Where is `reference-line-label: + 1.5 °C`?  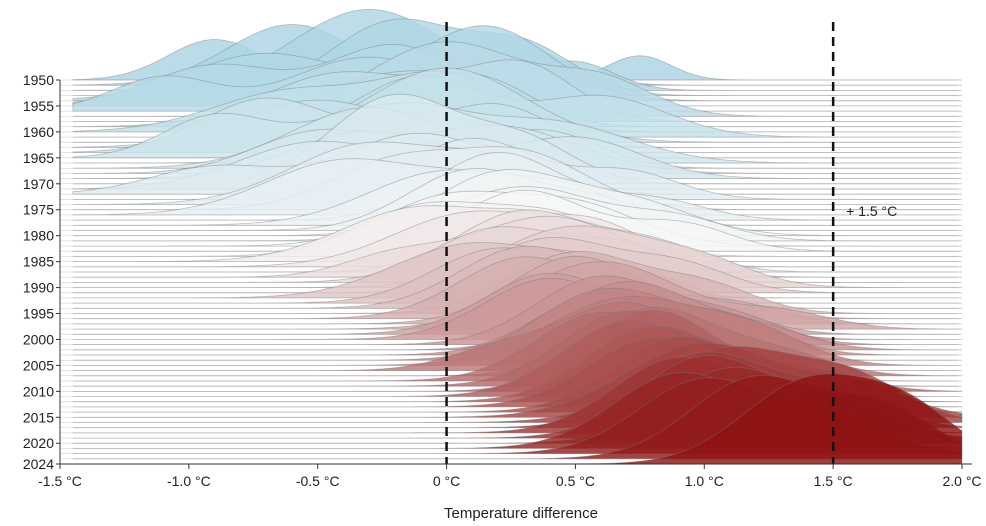 reference-line-label: + 1.5 °C is located at coordinates (871, 211).